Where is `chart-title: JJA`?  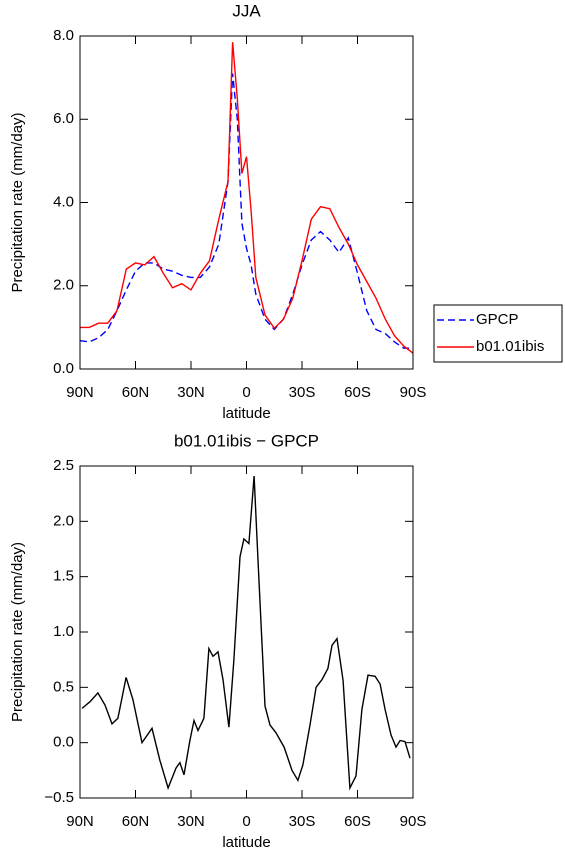 chart-title: JJA is located at coordinates (246, 10).